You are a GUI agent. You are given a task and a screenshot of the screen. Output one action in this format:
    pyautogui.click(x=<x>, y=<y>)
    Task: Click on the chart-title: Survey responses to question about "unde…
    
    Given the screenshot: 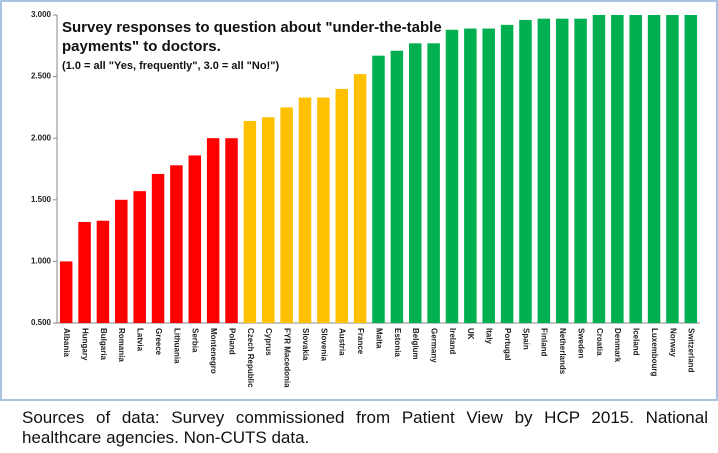 What is the action you would take?
    pyautogui.click(x=252, y=37)
    